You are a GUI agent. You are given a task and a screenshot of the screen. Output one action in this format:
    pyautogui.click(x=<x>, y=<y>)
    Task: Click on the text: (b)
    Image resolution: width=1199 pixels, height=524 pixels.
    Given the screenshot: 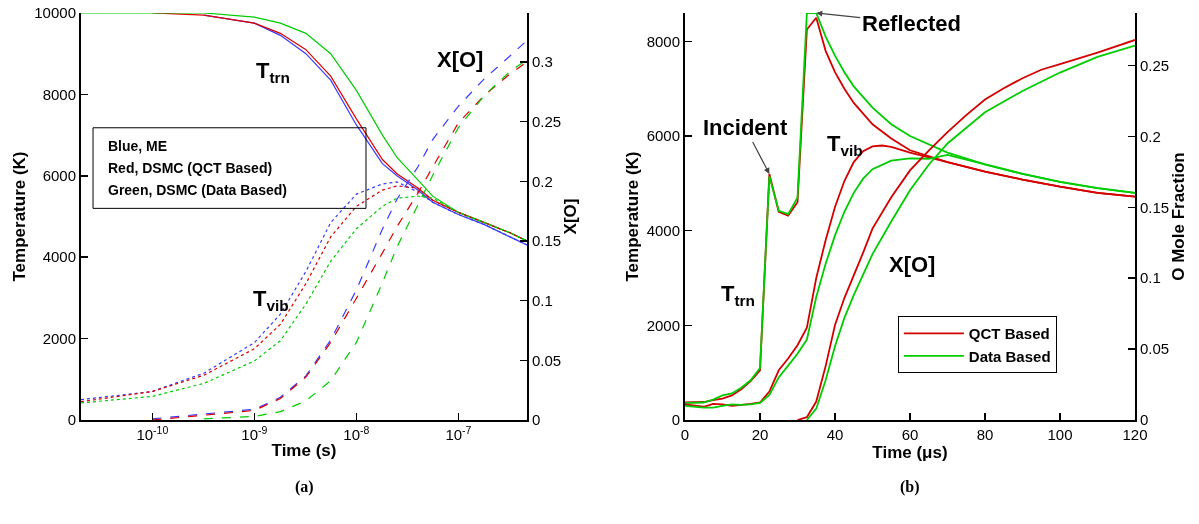 What is the action you would take?
    pyautogui.click(x=910, y=487)
    